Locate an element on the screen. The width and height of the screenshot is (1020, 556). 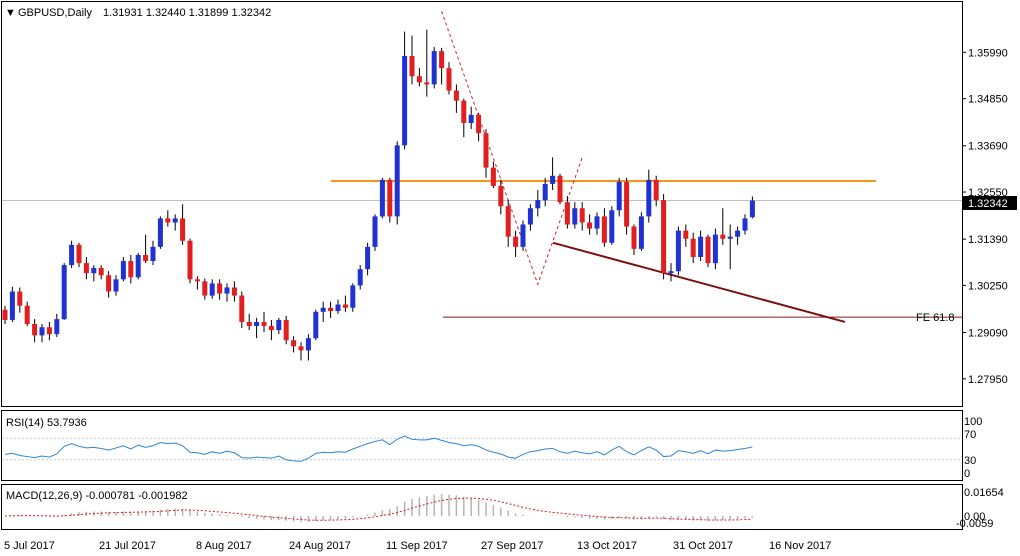
date-label-5: 27 Sep 2017 is located at coordinates (512, 546).